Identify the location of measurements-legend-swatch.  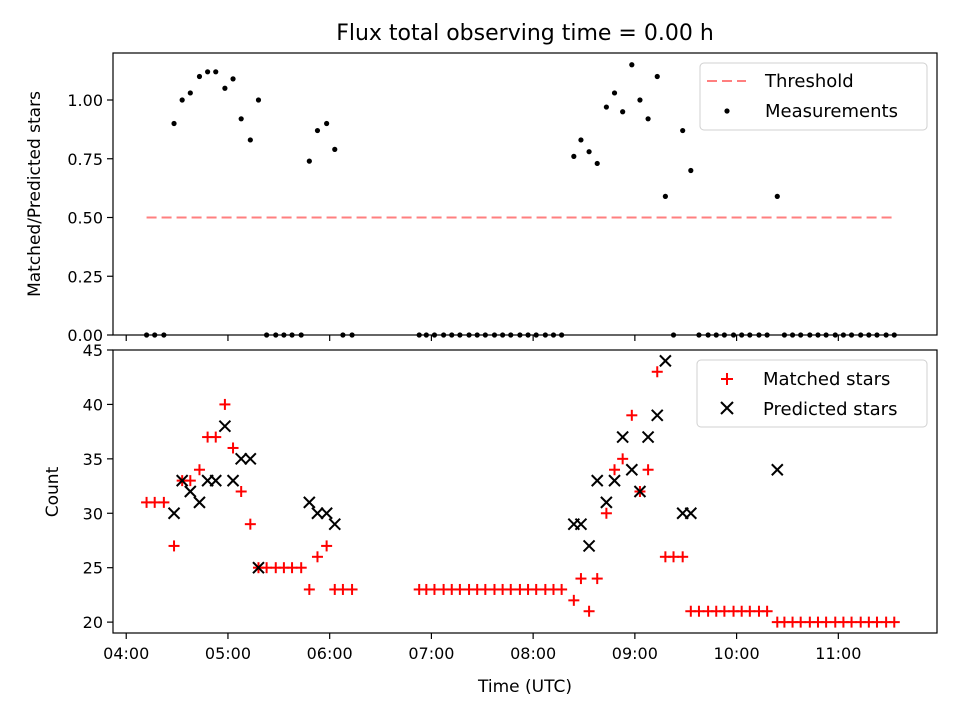
(727, 111).